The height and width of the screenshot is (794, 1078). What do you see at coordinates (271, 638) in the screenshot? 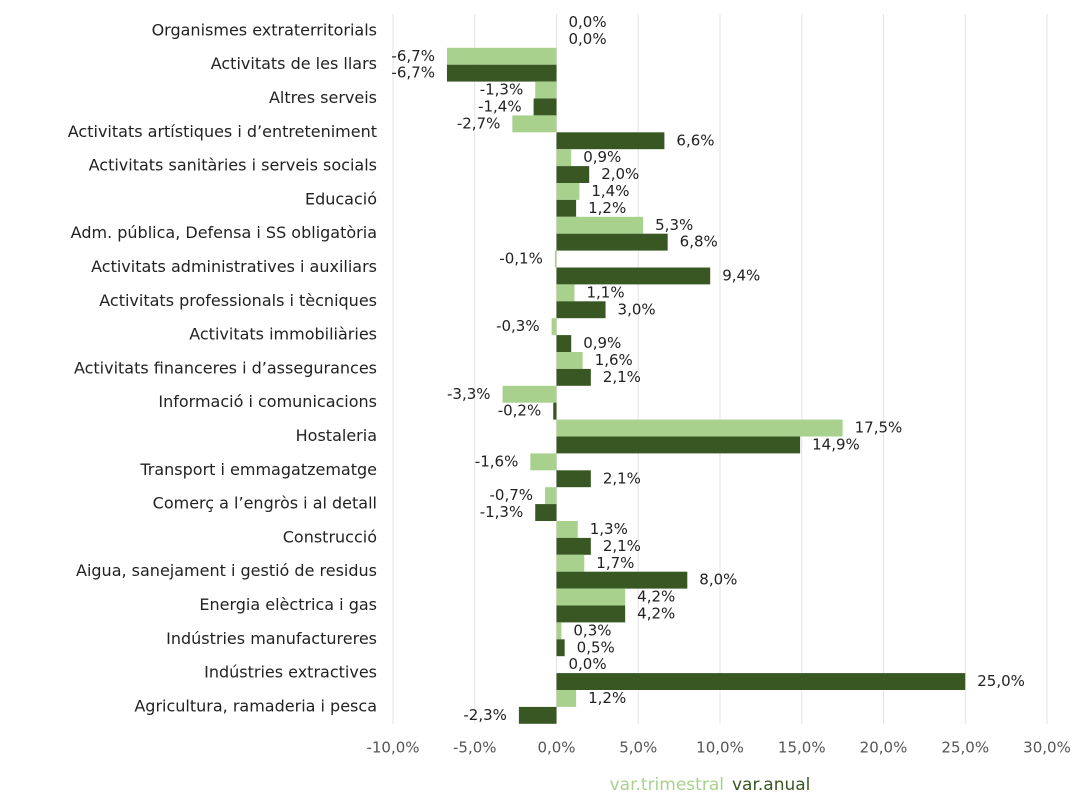
I see `category-label: Indústries manufactureres` at bounding box center [271, 638].